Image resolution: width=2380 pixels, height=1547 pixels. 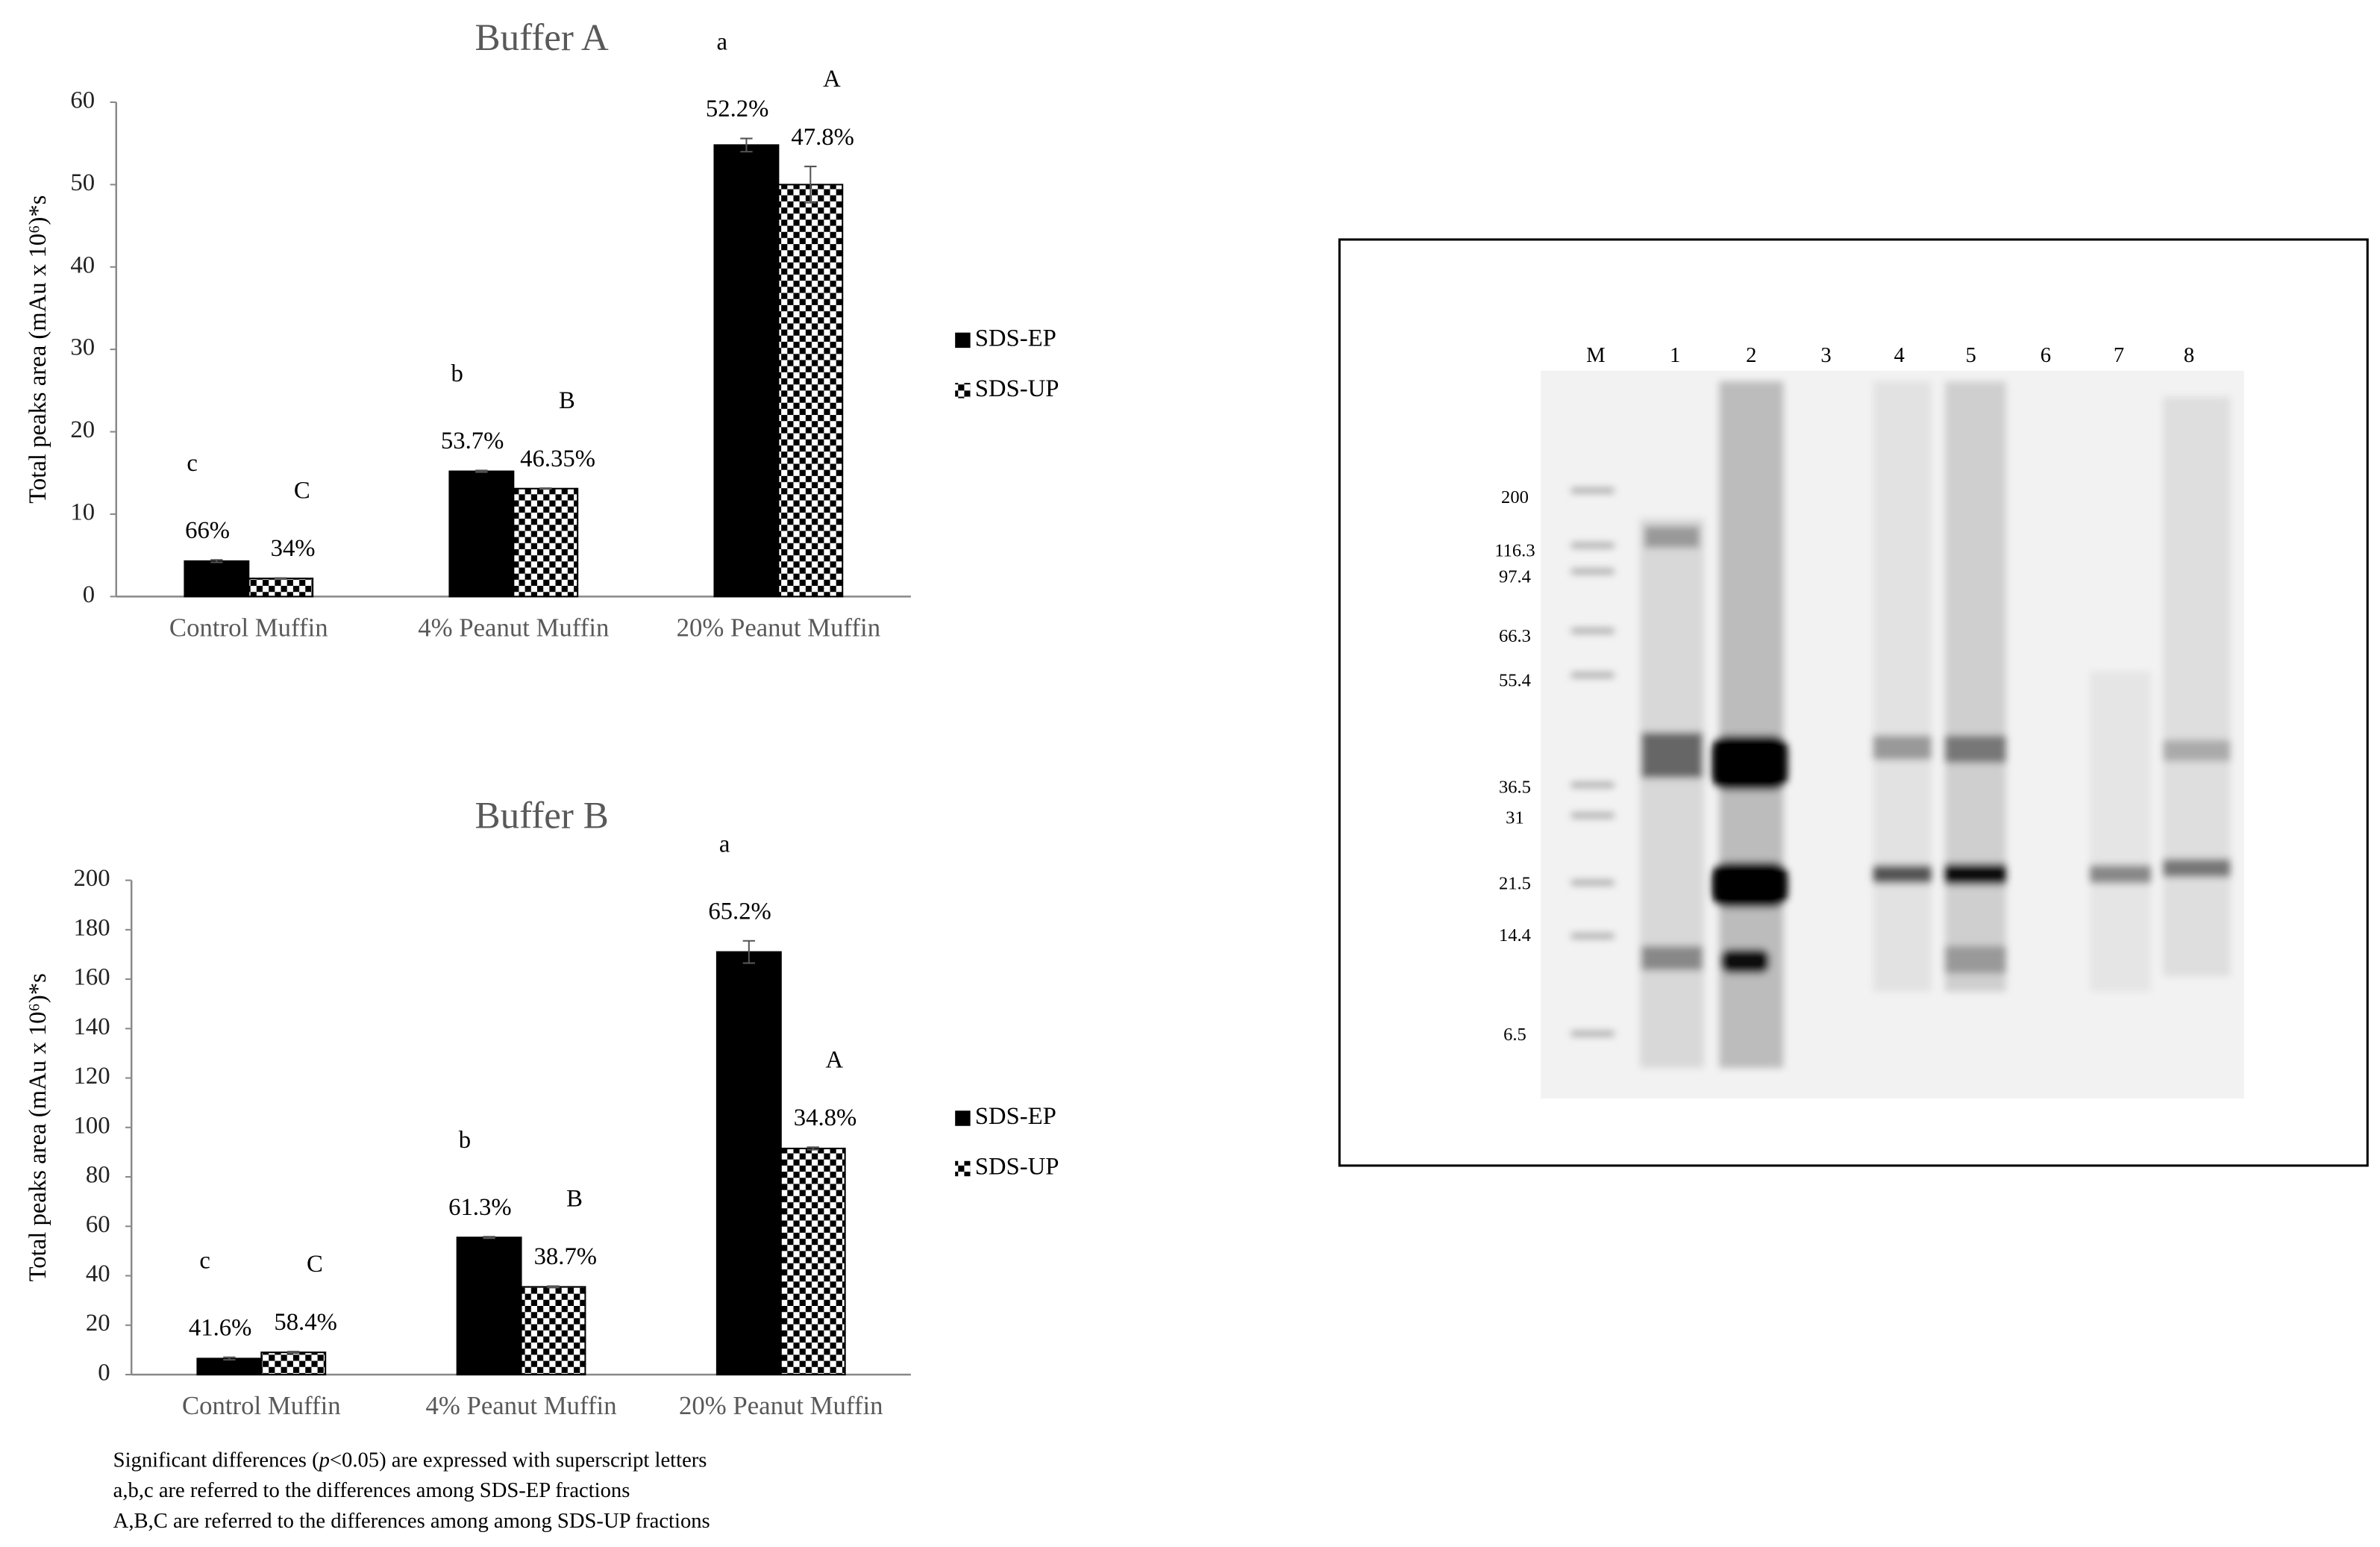 I want to click on legend-label: SDS-EP, so click(x=1015, y=338).